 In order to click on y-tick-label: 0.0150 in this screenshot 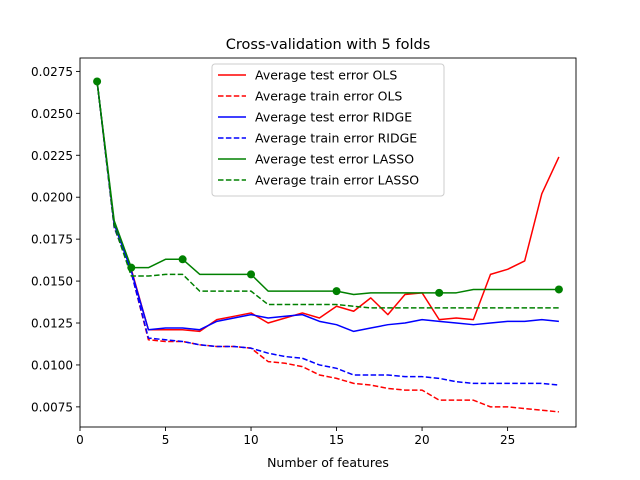, I will do `click(52, 282)`.